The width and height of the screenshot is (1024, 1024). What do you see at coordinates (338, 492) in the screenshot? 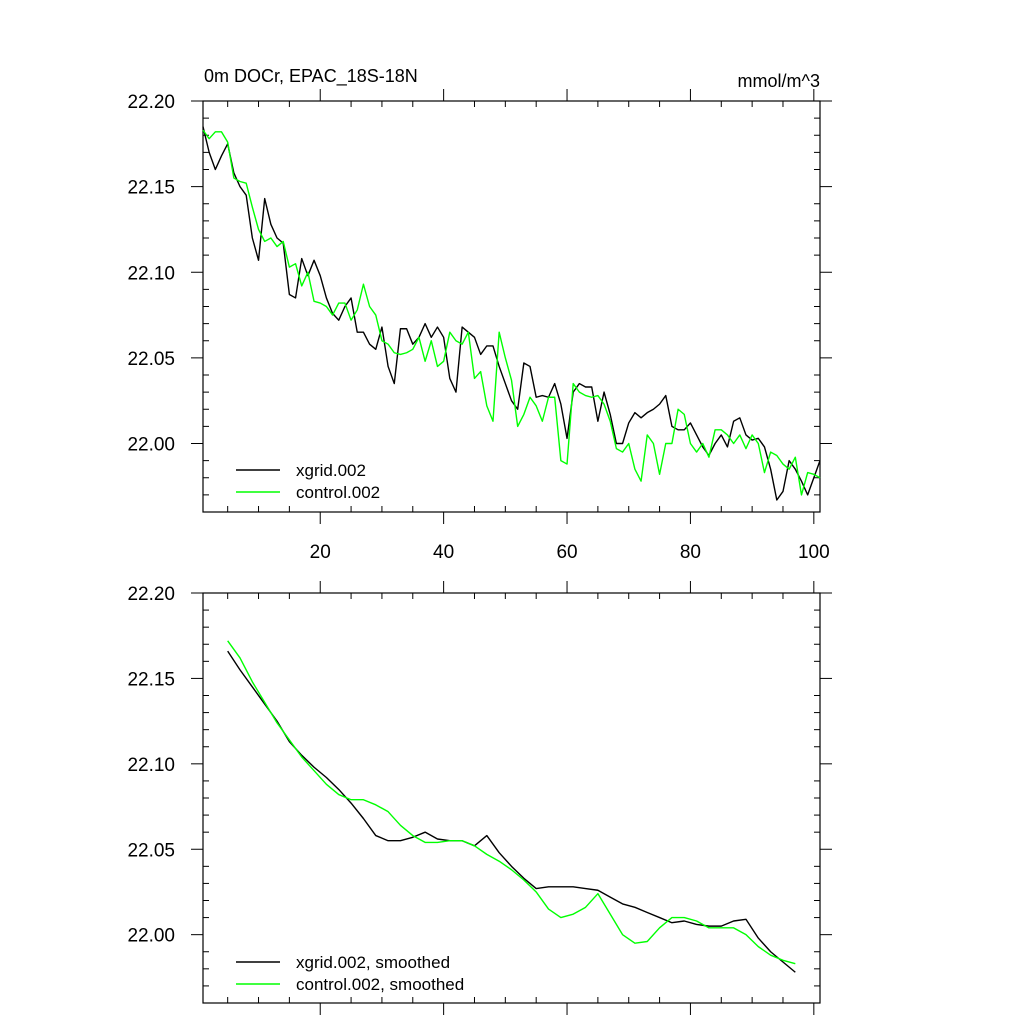
I see `legend-label: control.002` at bounding box center [338, 492].